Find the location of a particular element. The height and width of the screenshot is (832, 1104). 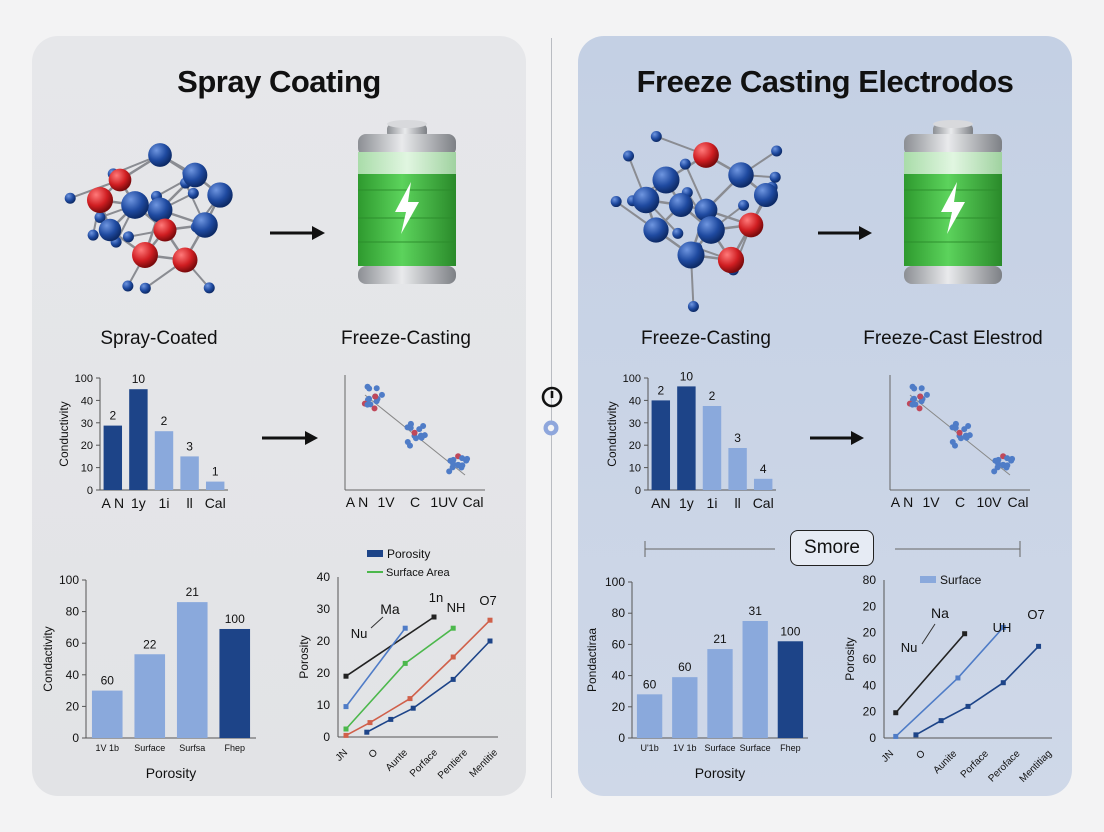

tick-label: Aunte is located at coordinates (397, 760).